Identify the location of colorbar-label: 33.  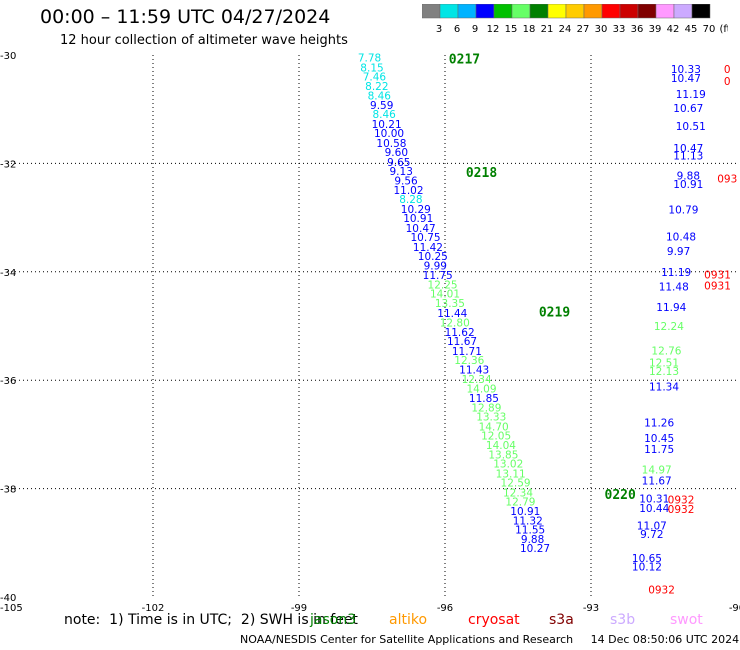
(619, 29).